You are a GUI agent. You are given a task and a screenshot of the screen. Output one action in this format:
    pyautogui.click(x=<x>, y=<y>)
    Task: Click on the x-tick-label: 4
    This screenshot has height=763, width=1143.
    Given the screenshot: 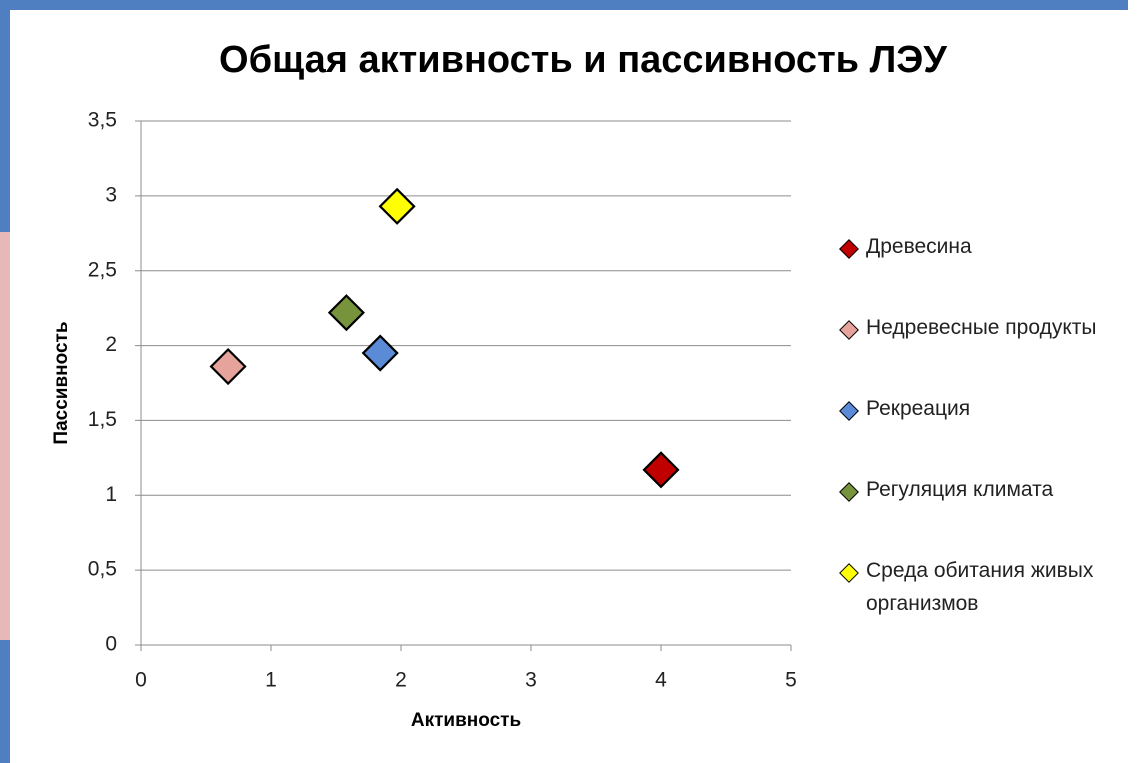 What is the action you would take?
    pyautogui.click(x=661, y=680)
    